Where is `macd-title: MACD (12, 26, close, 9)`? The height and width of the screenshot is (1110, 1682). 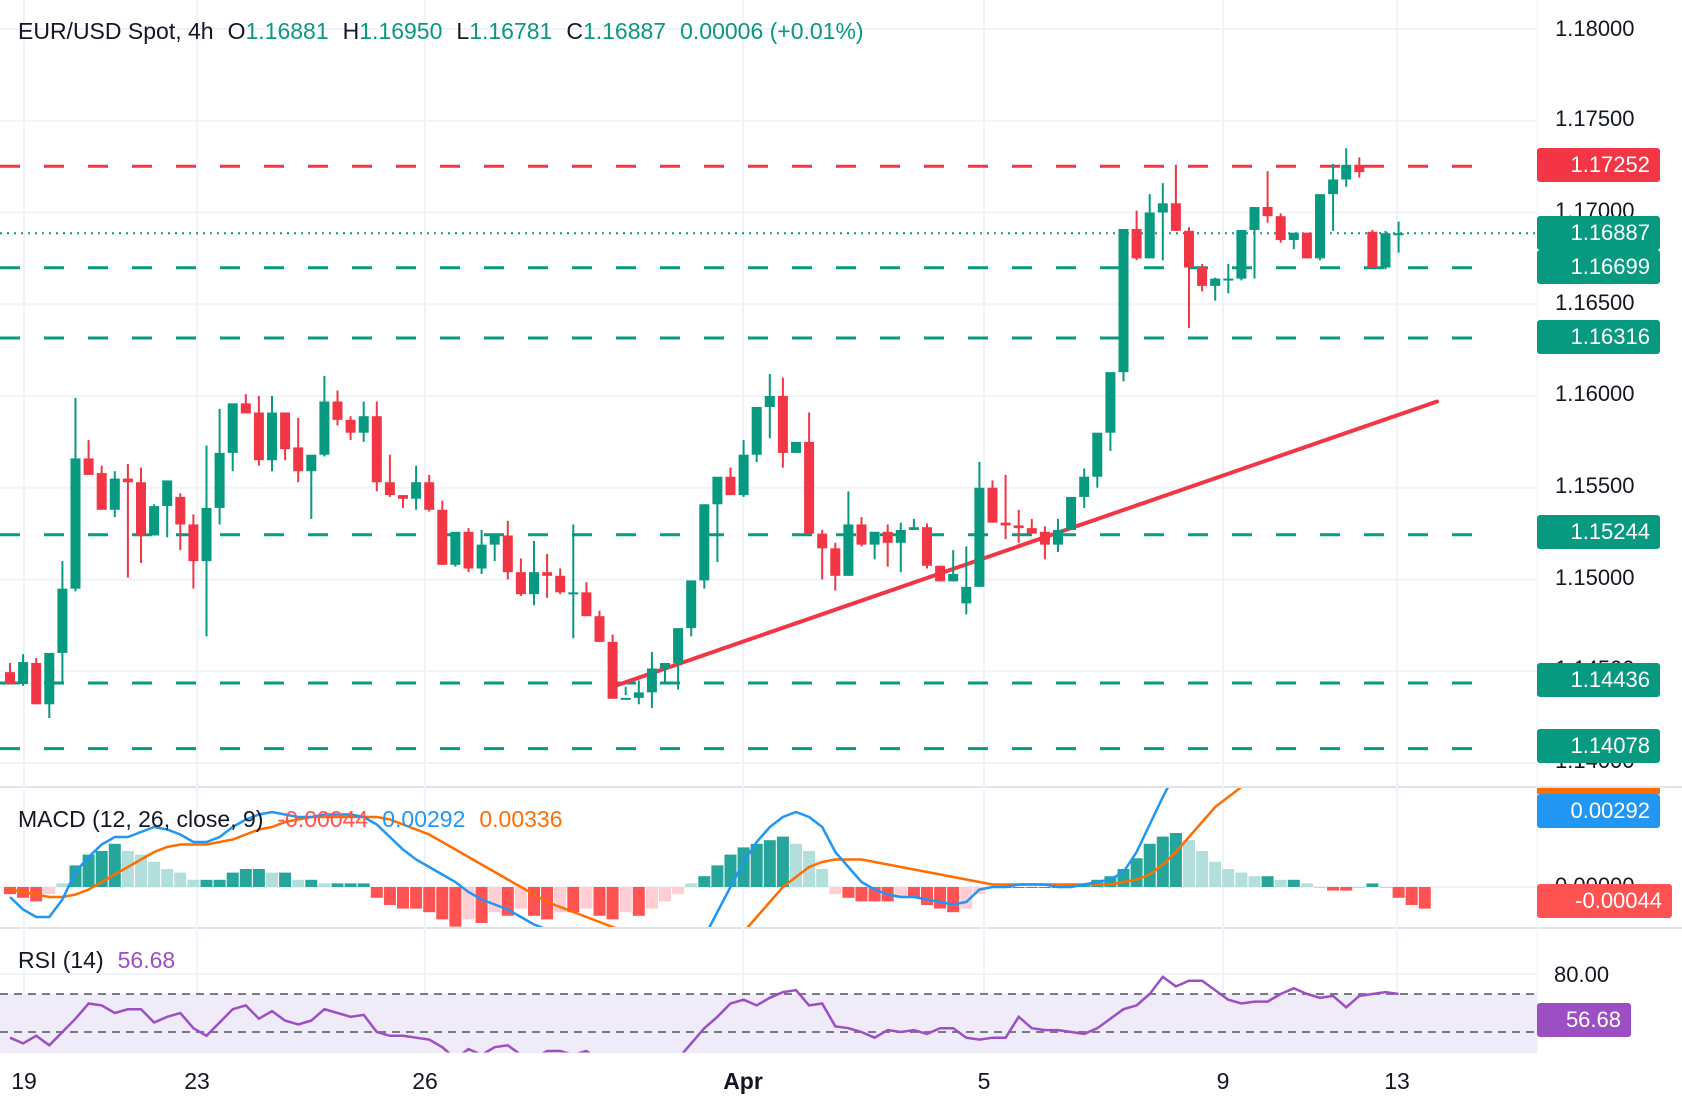
macd-title: MACD (12, 26, close, 9) is located at coordinates (141, 819).